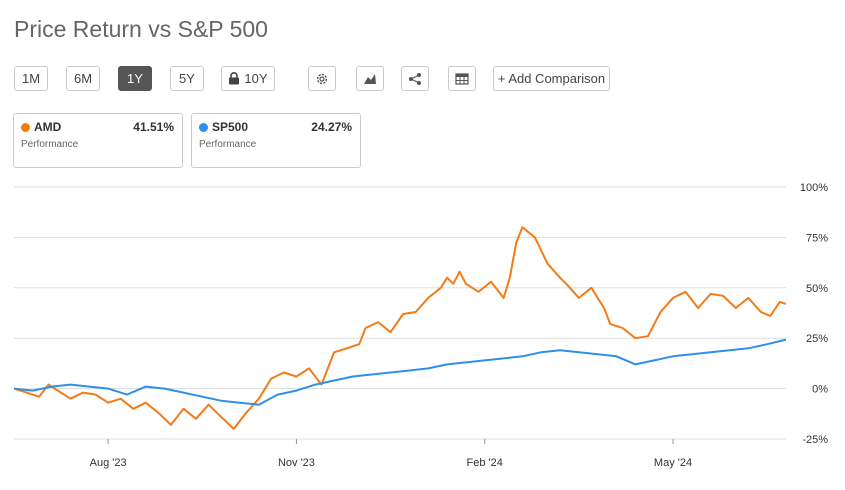  Describe the element at coordinates (230, 127) in the screenshot. I see `legend-symbol: SP500` at that location.